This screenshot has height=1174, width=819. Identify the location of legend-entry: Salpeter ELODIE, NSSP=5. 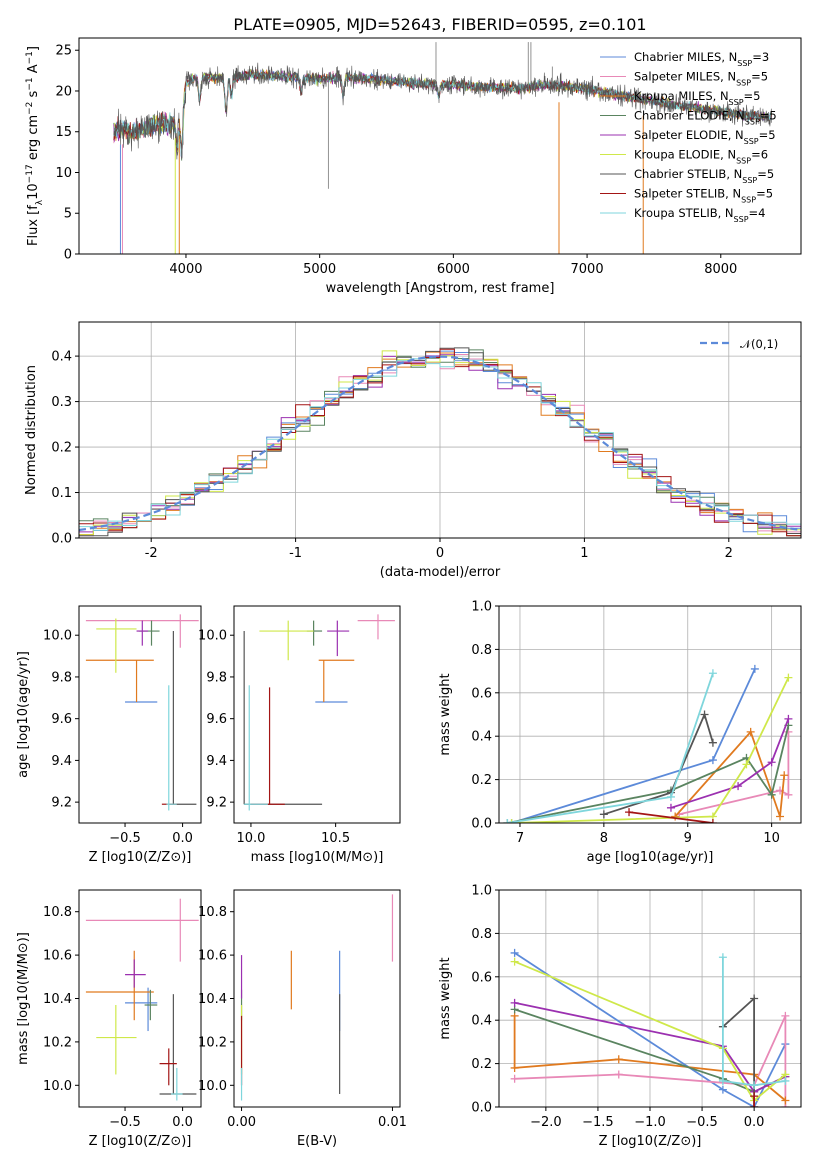
(705, 137).